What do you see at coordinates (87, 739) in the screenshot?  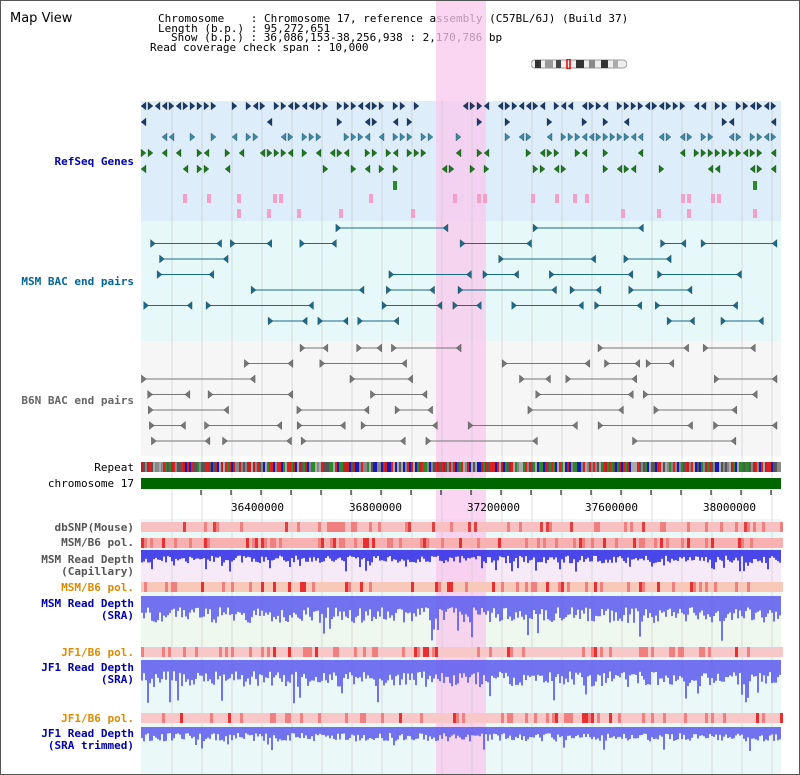 I see `jf1-depth-trimmed-label: JF1 Read Depth (SRA trimmed)` at bounding box center [87, 739].